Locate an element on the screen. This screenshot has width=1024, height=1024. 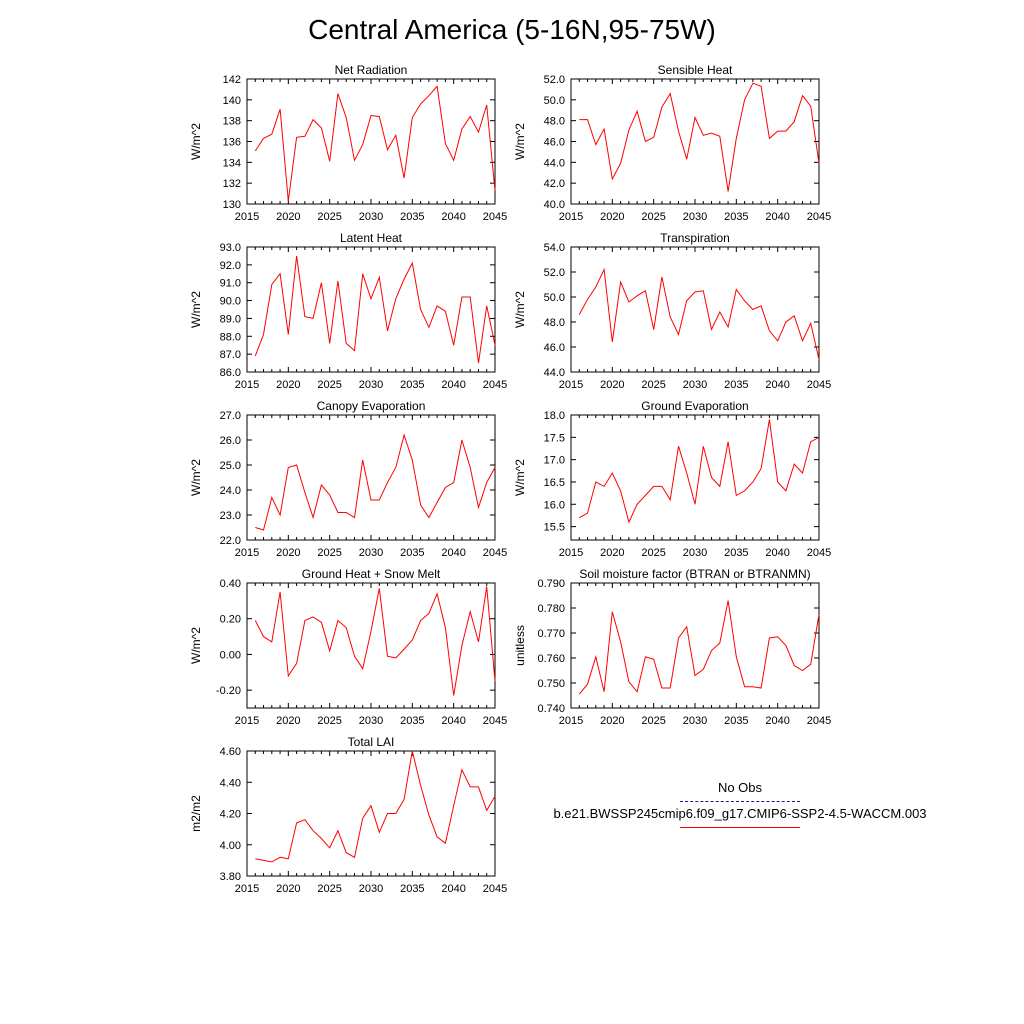
y-tick-label: 50.0 is located at coordinates (554, 101).